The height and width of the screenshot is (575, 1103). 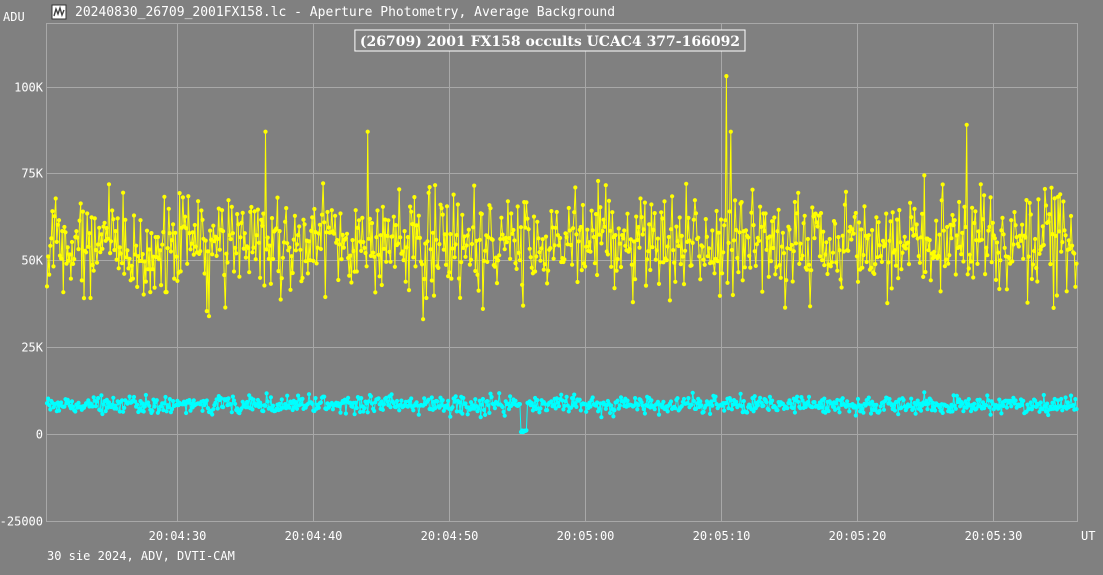 What do you see at coordinates (32, 174) in the screenshot?
I see `y-tick-label: 75K` at bounding box center [32, 174].